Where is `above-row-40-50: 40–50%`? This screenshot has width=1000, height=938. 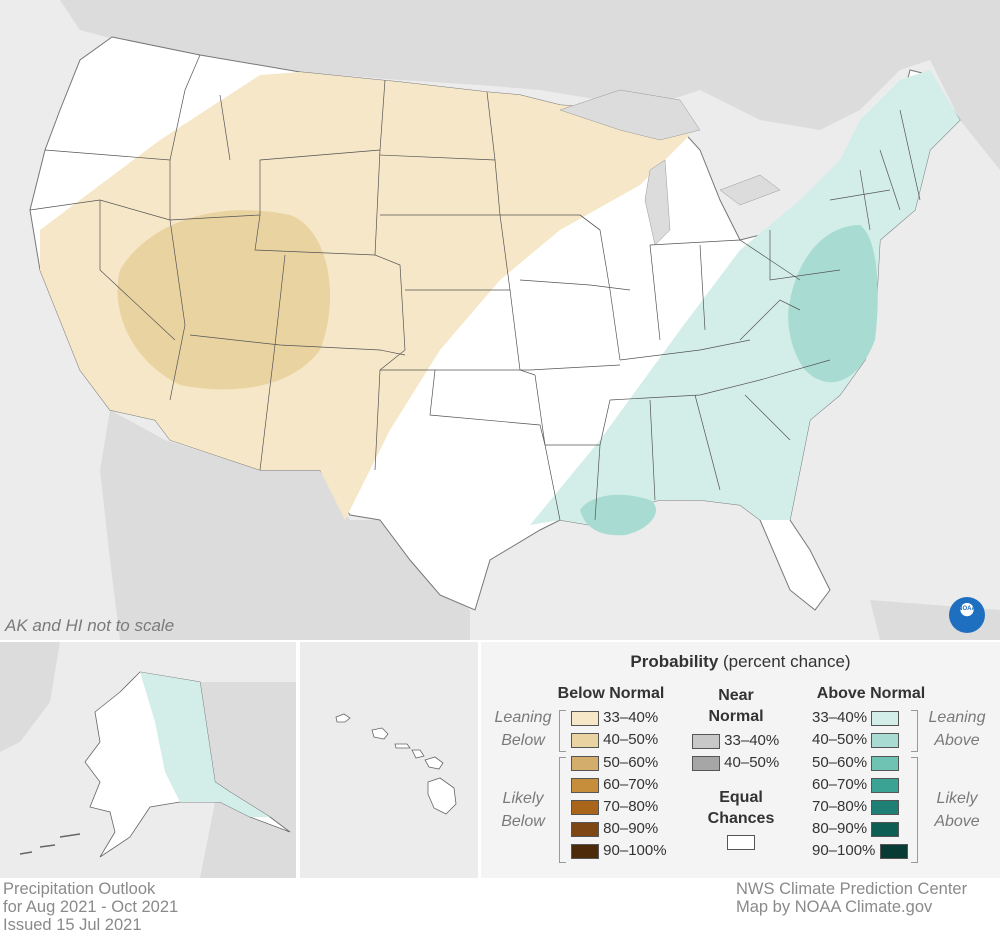
above-row-40-50: 40–50% is located at coordinates (860, 740).